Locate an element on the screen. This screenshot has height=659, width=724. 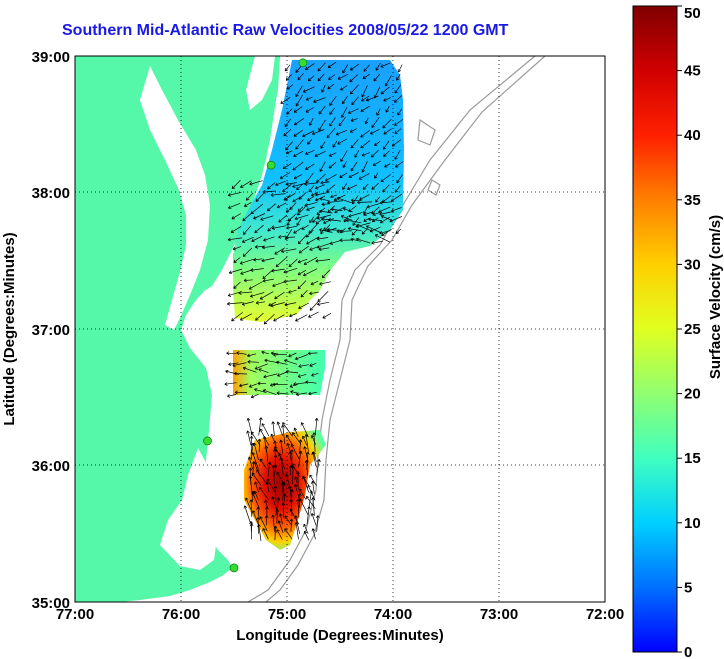
colorbar-label: Surface Velocity (cm/s) is located at coordinates (715, 297).